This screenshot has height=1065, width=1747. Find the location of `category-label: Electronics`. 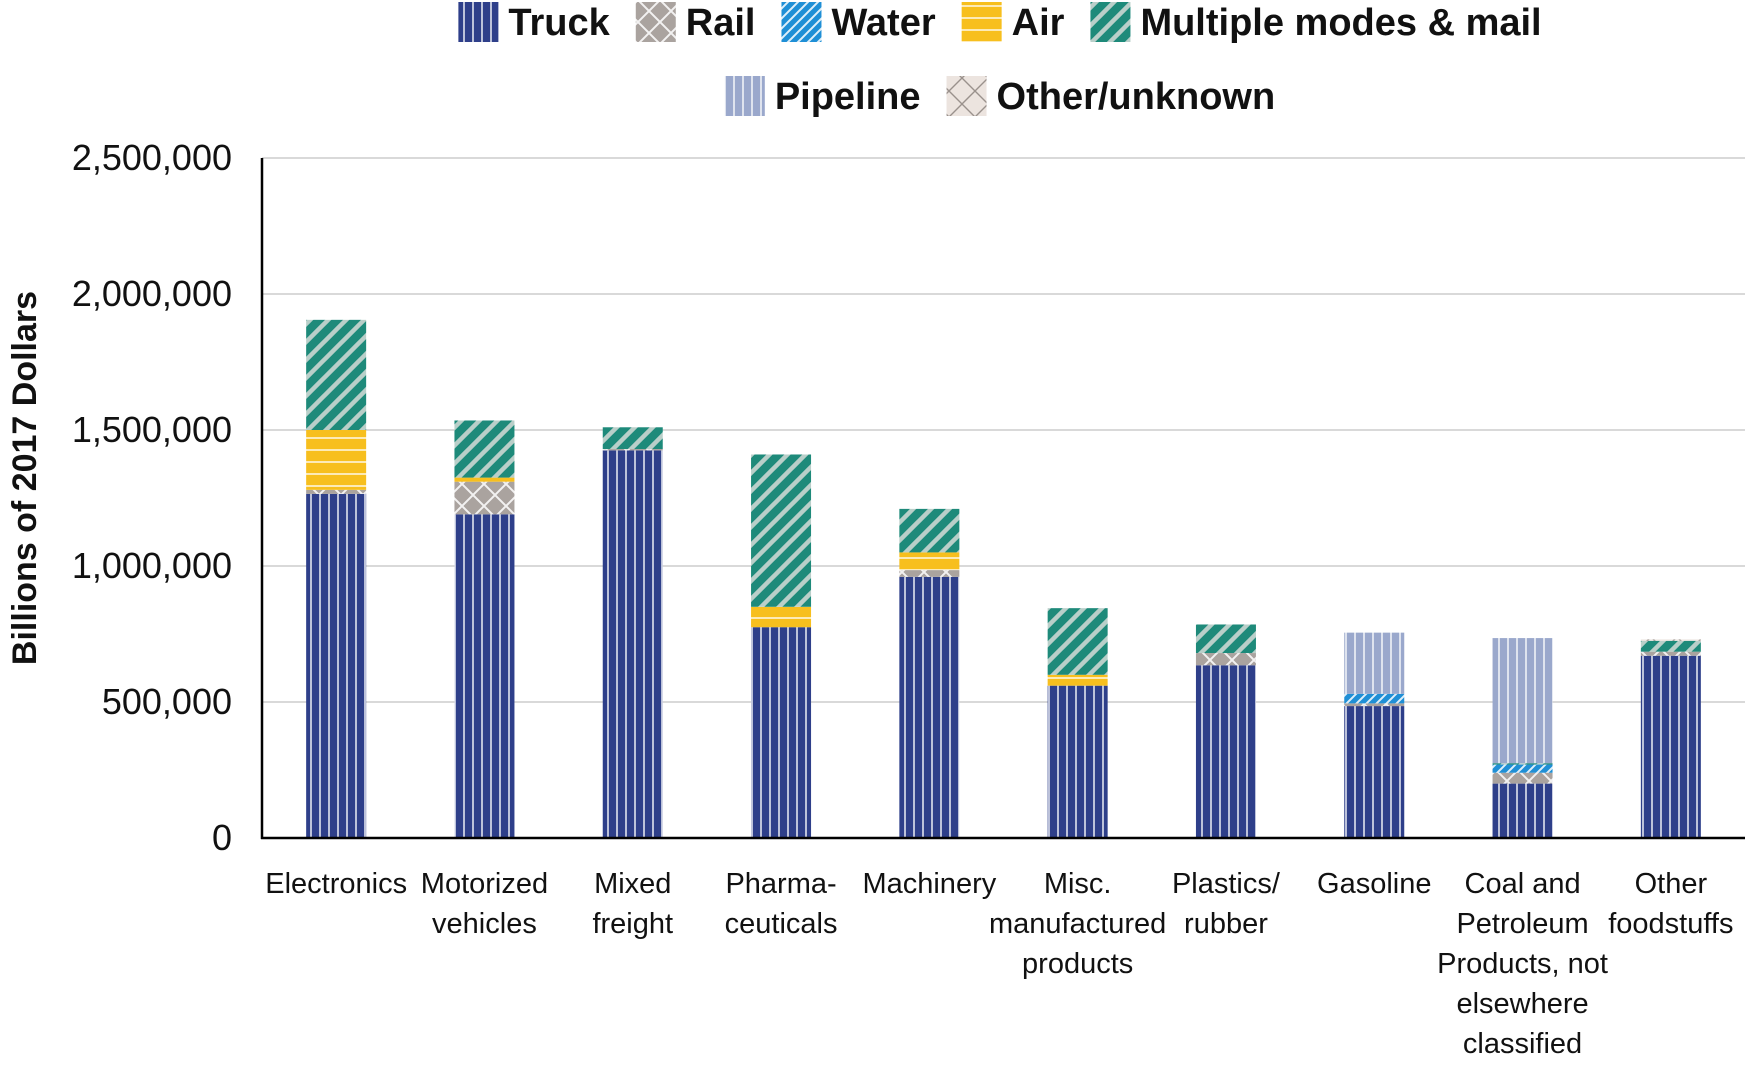

category-label: Electronics is located at coordinates (336, 884).